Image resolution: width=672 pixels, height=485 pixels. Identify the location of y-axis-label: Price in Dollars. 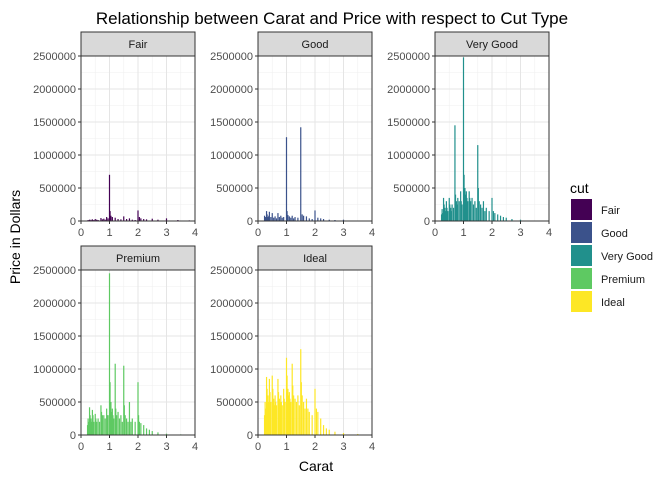
(15, 237).